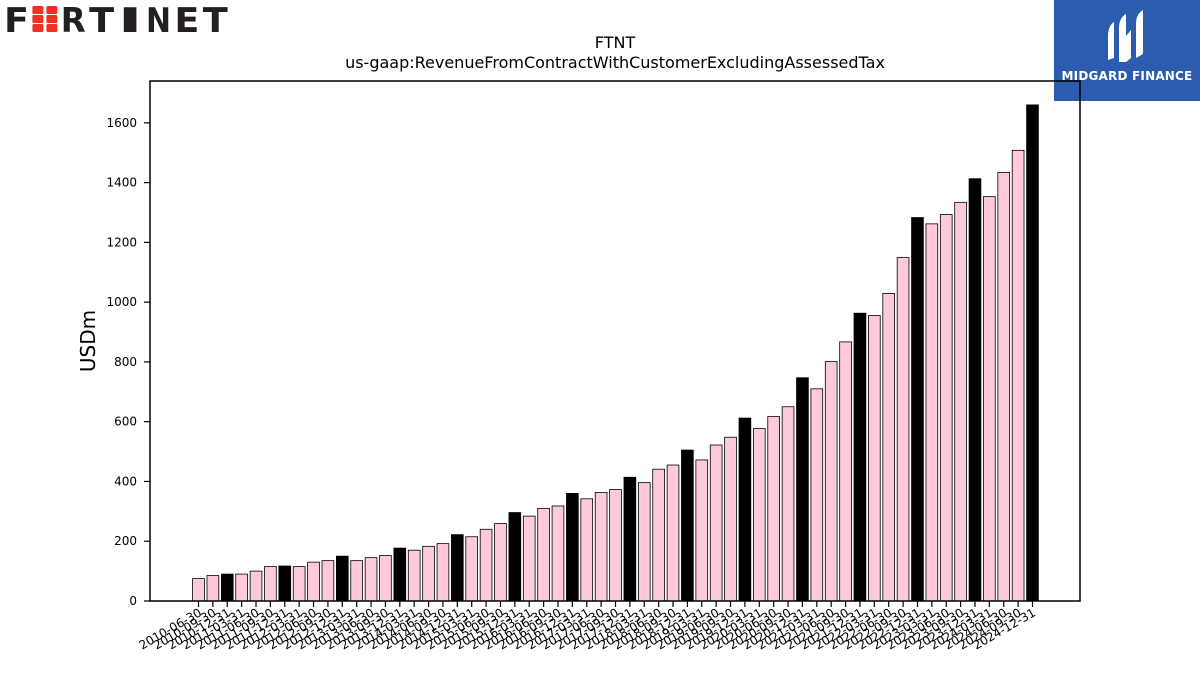  What do you see at coordinates (45, 19) in the screenshot?
I see `fortinet-o-emblem-icon` at bounding box center [45, 19].